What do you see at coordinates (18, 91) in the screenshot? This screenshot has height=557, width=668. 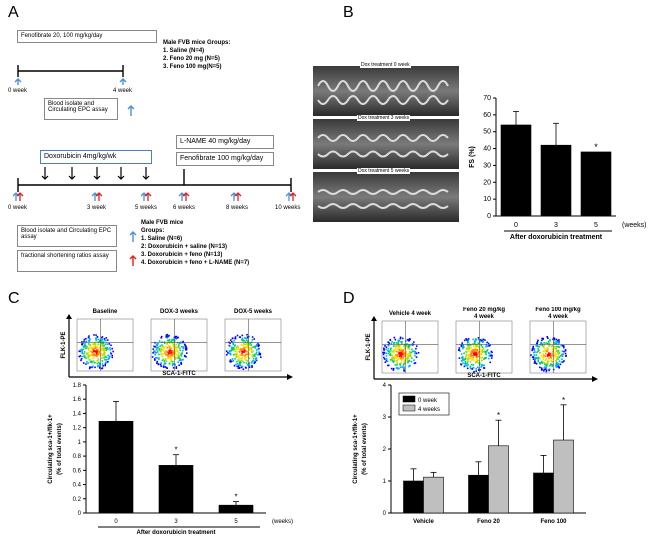 I see `timeline-0-week: 0 week` at bounding box center [18, 91].